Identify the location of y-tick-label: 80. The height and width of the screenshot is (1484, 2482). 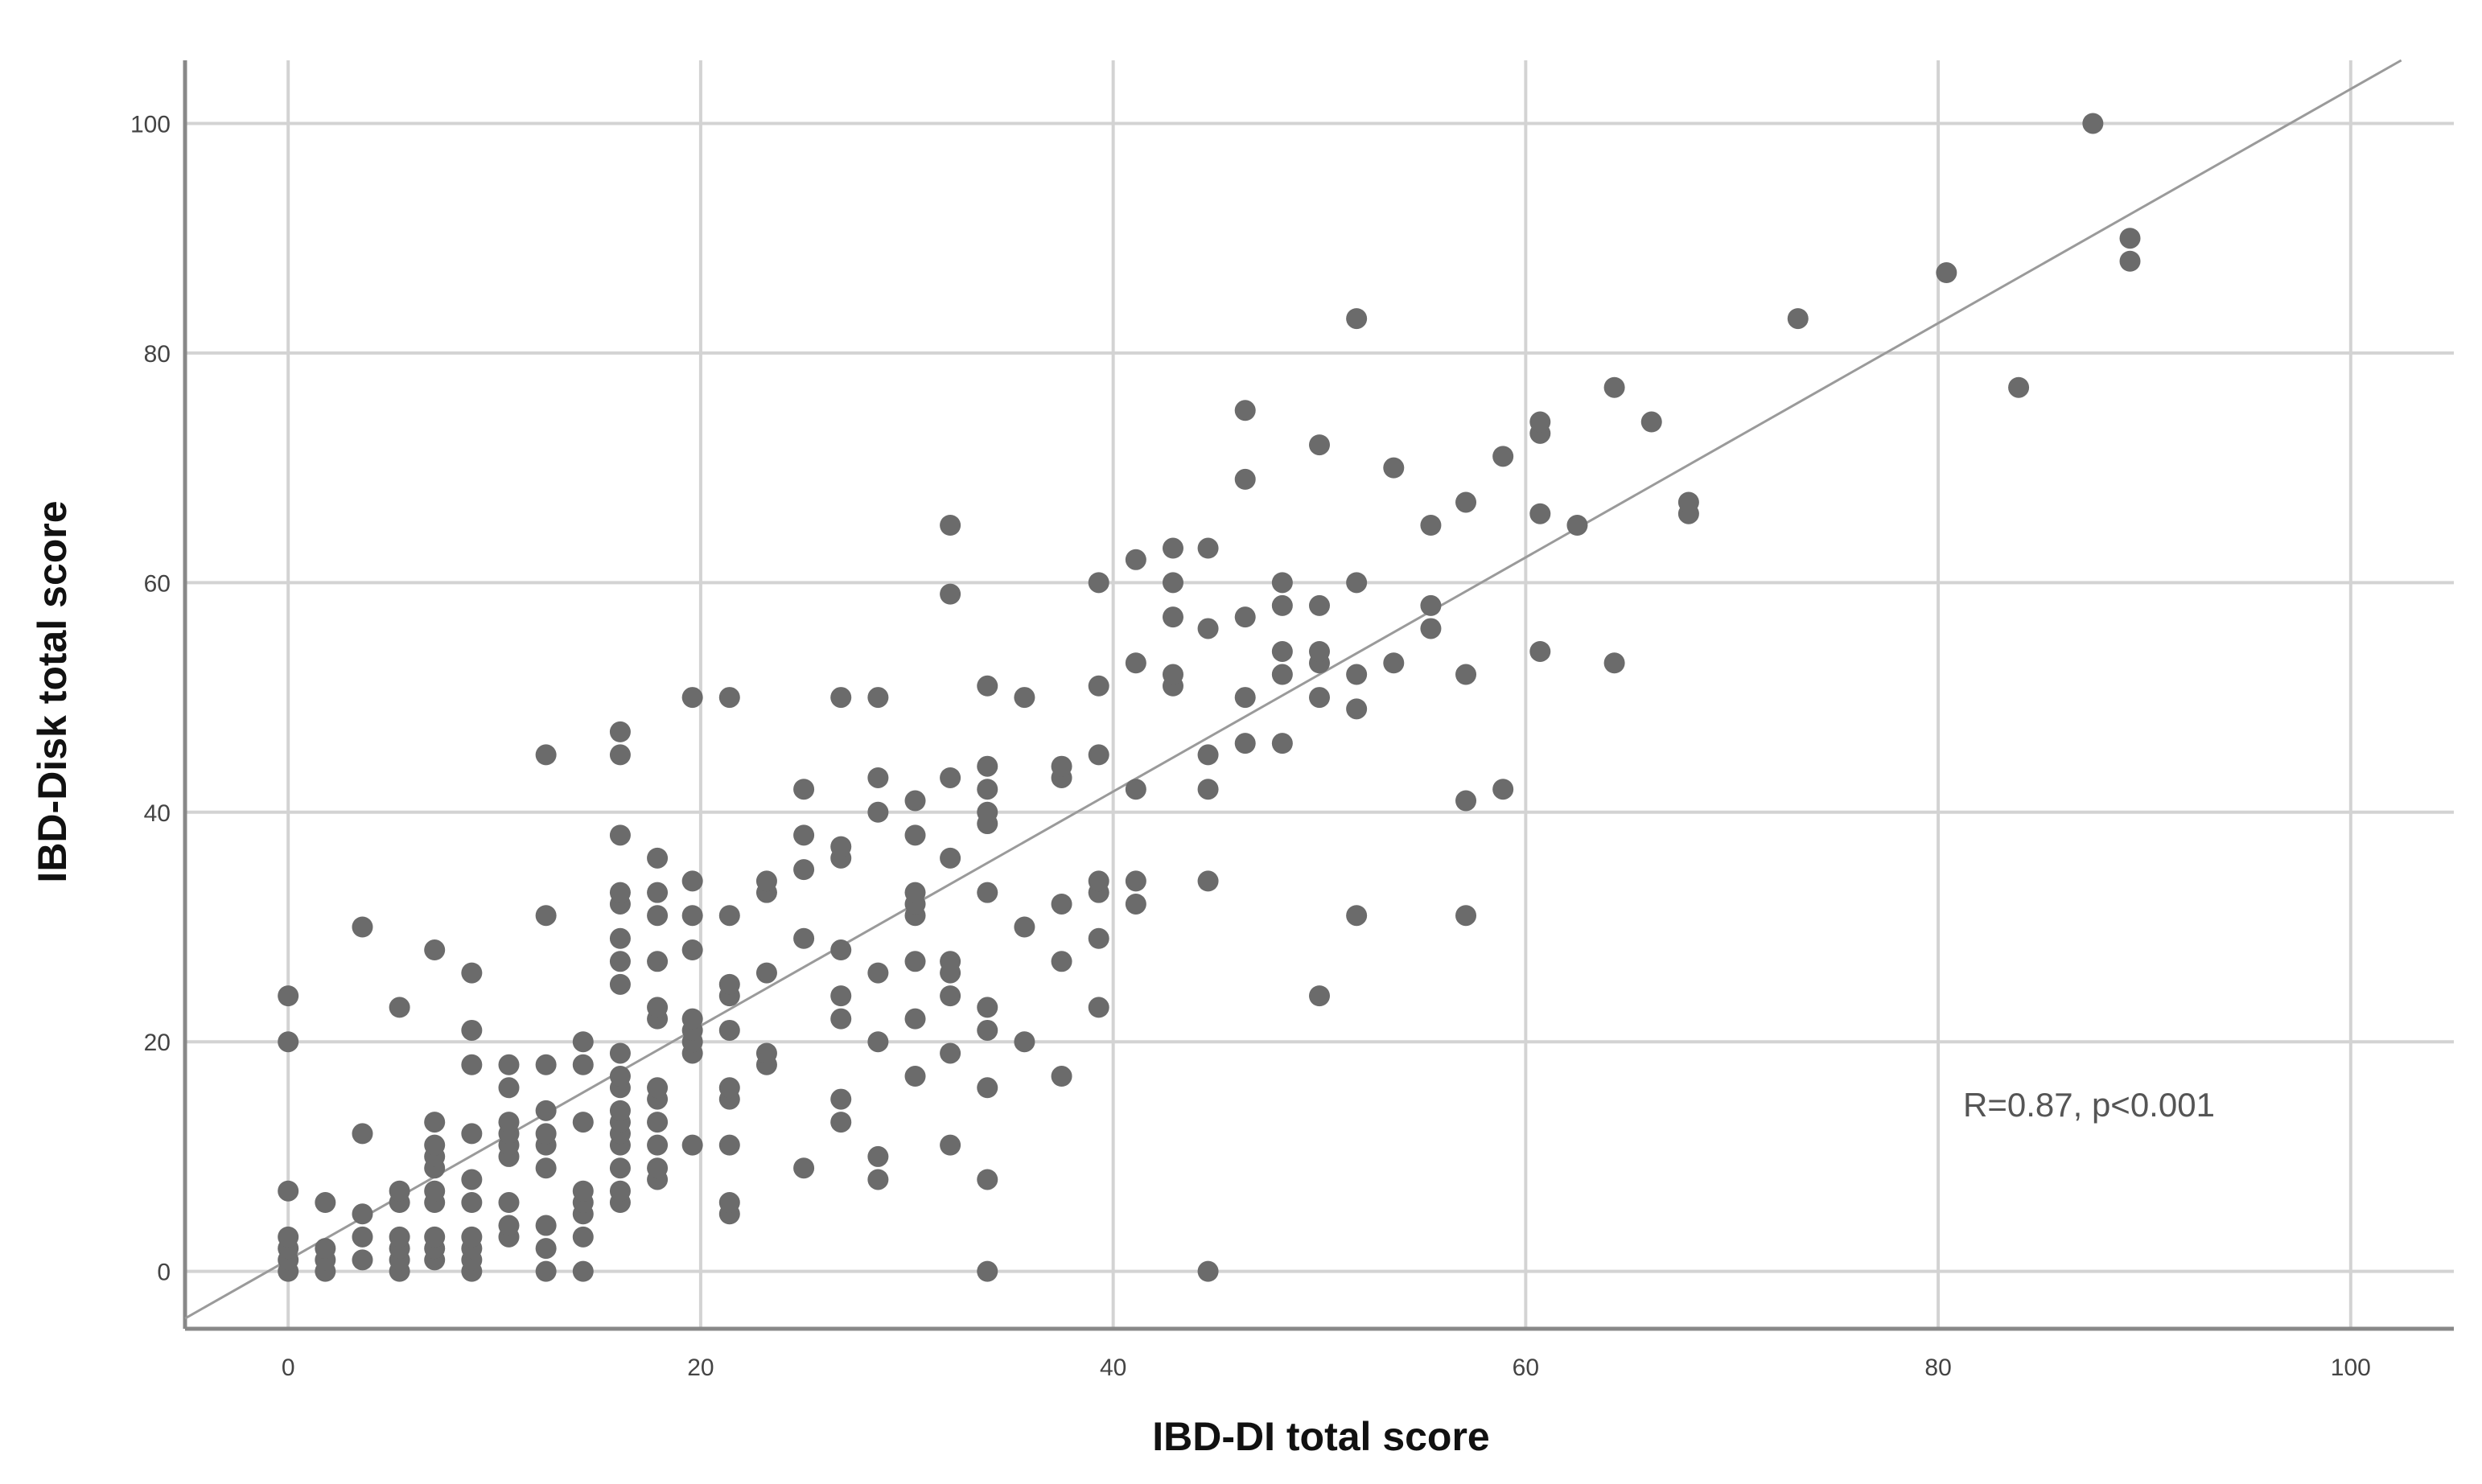
(157, 354).